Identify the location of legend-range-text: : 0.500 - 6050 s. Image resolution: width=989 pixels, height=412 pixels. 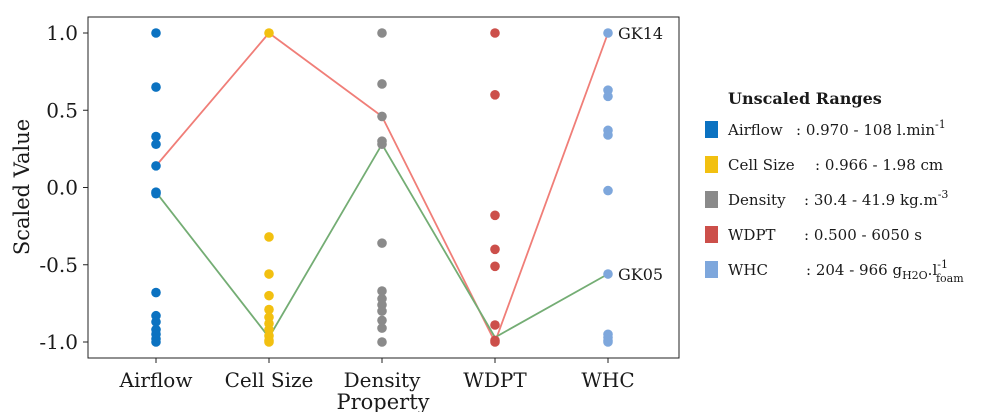
(863, 235).